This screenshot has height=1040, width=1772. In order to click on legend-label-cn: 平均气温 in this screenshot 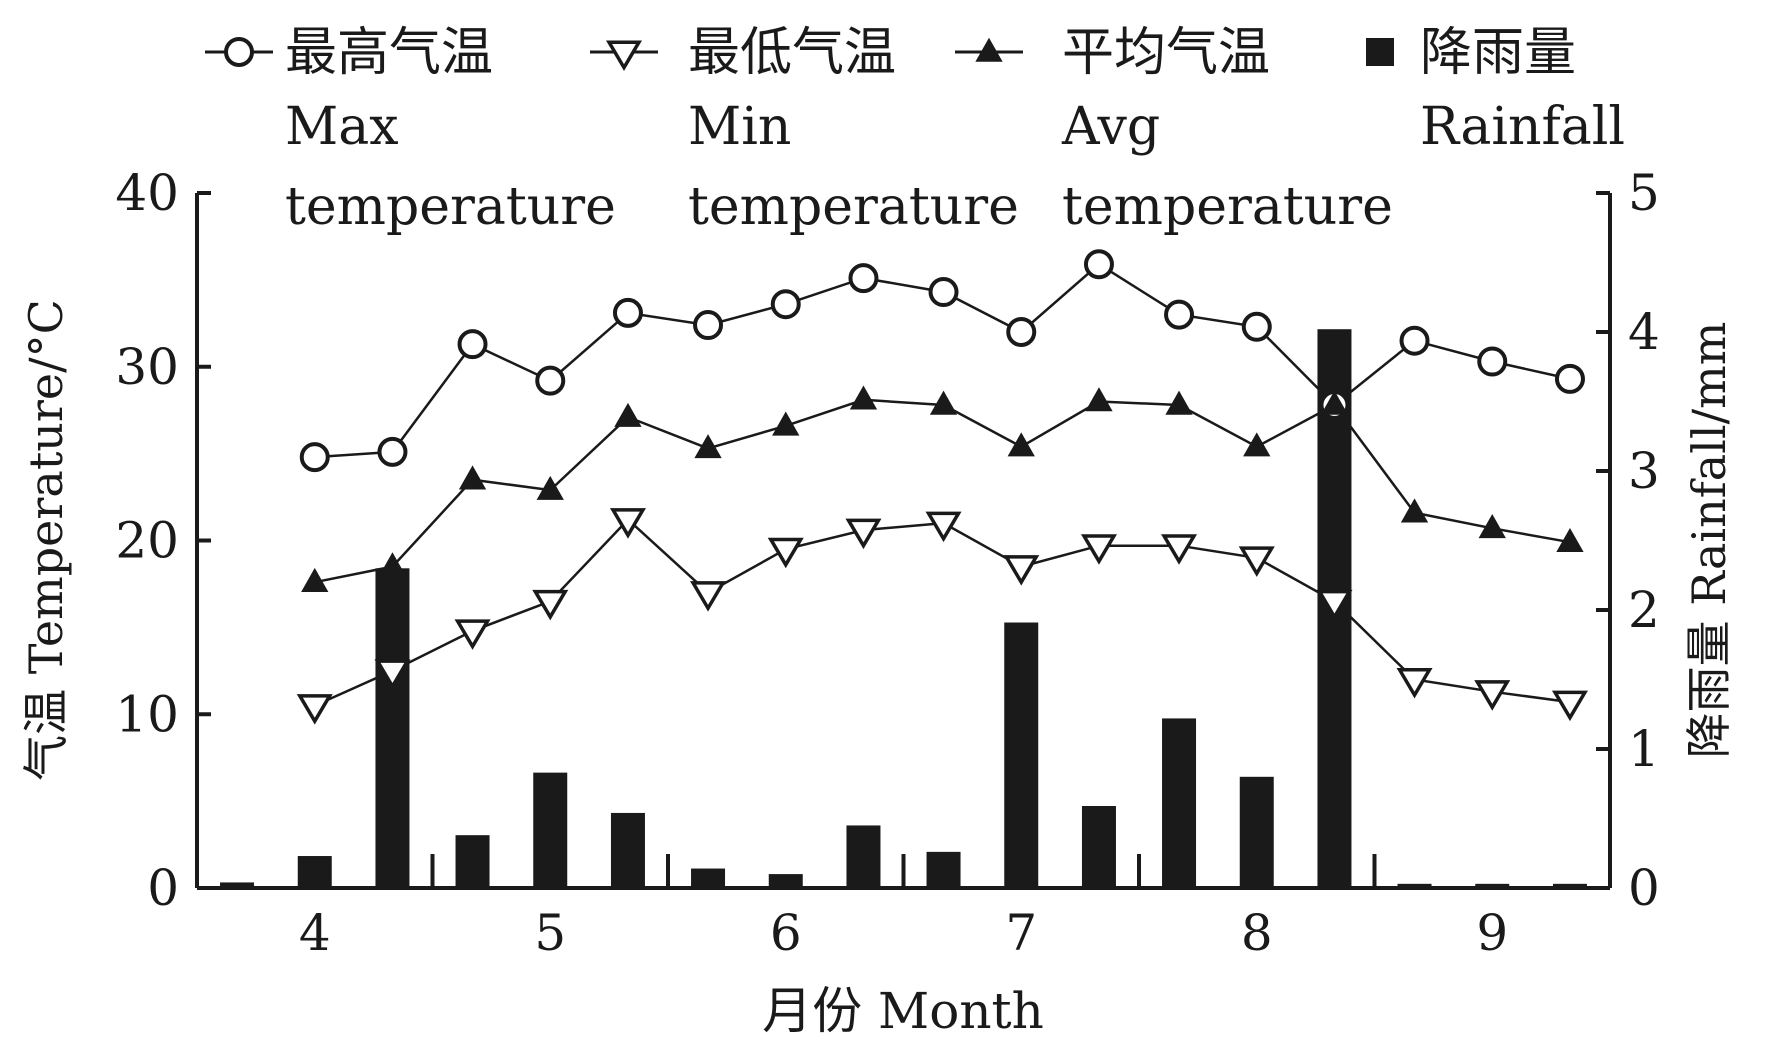, I will do `click(1166, 53)`.